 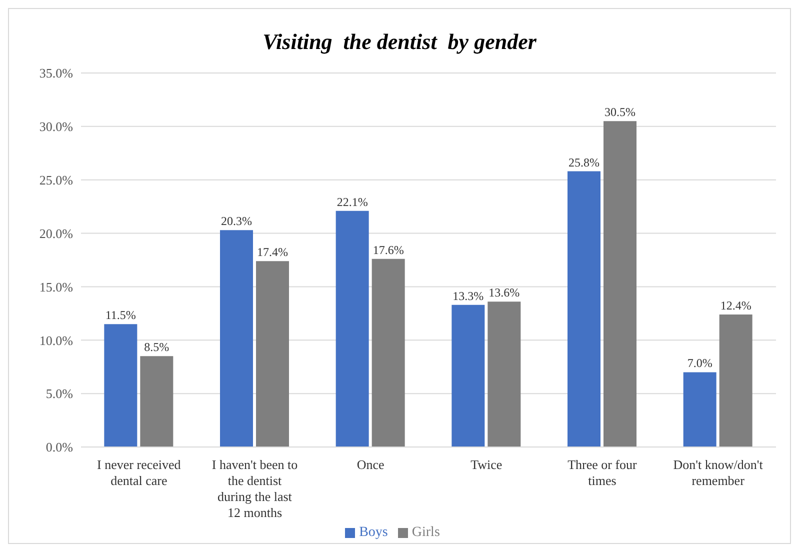 I want to click on data-label: 30.5%, so click(x=620, y=112).